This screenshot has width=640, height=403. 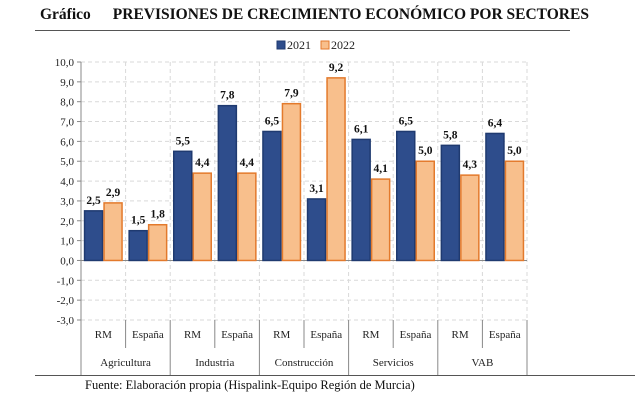 What do you see at coordinates (361, 129) in the screenshot?
I see `data-label: 6,1` at bounding box center [361, 129].